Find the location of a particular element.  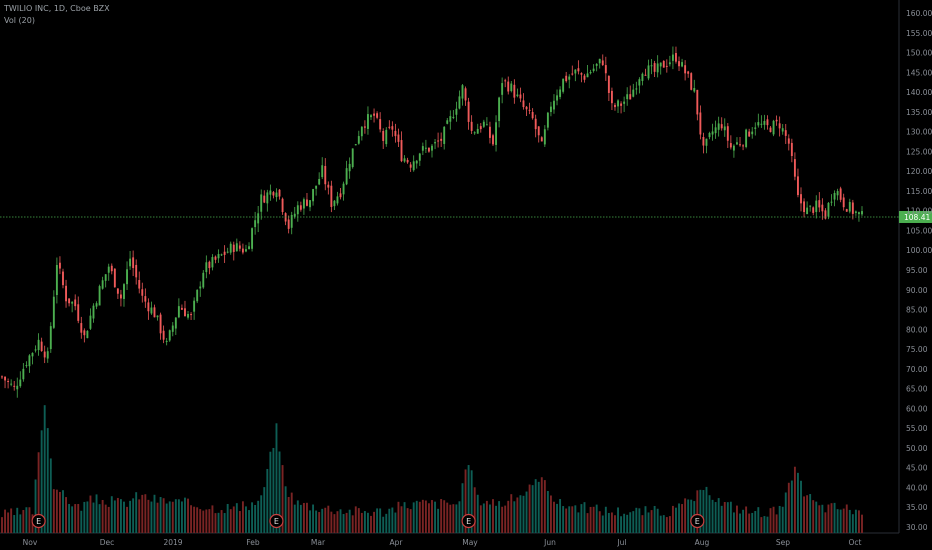

price-tick-label: 160.00 is located at coordinates (919, 13).